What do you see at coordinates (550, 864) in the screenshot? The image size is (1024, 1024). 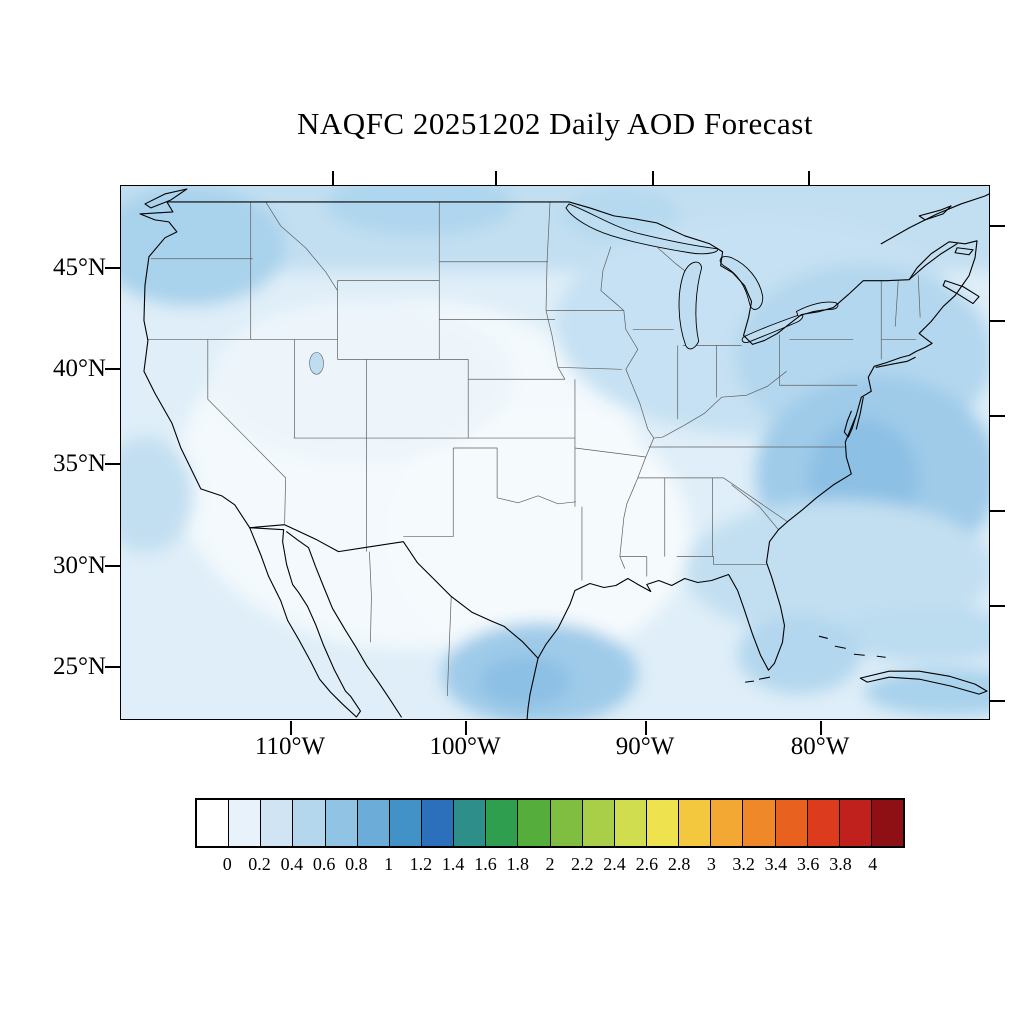 I see `colorbar-tick-label: 2` at bounding box center [550, 864].